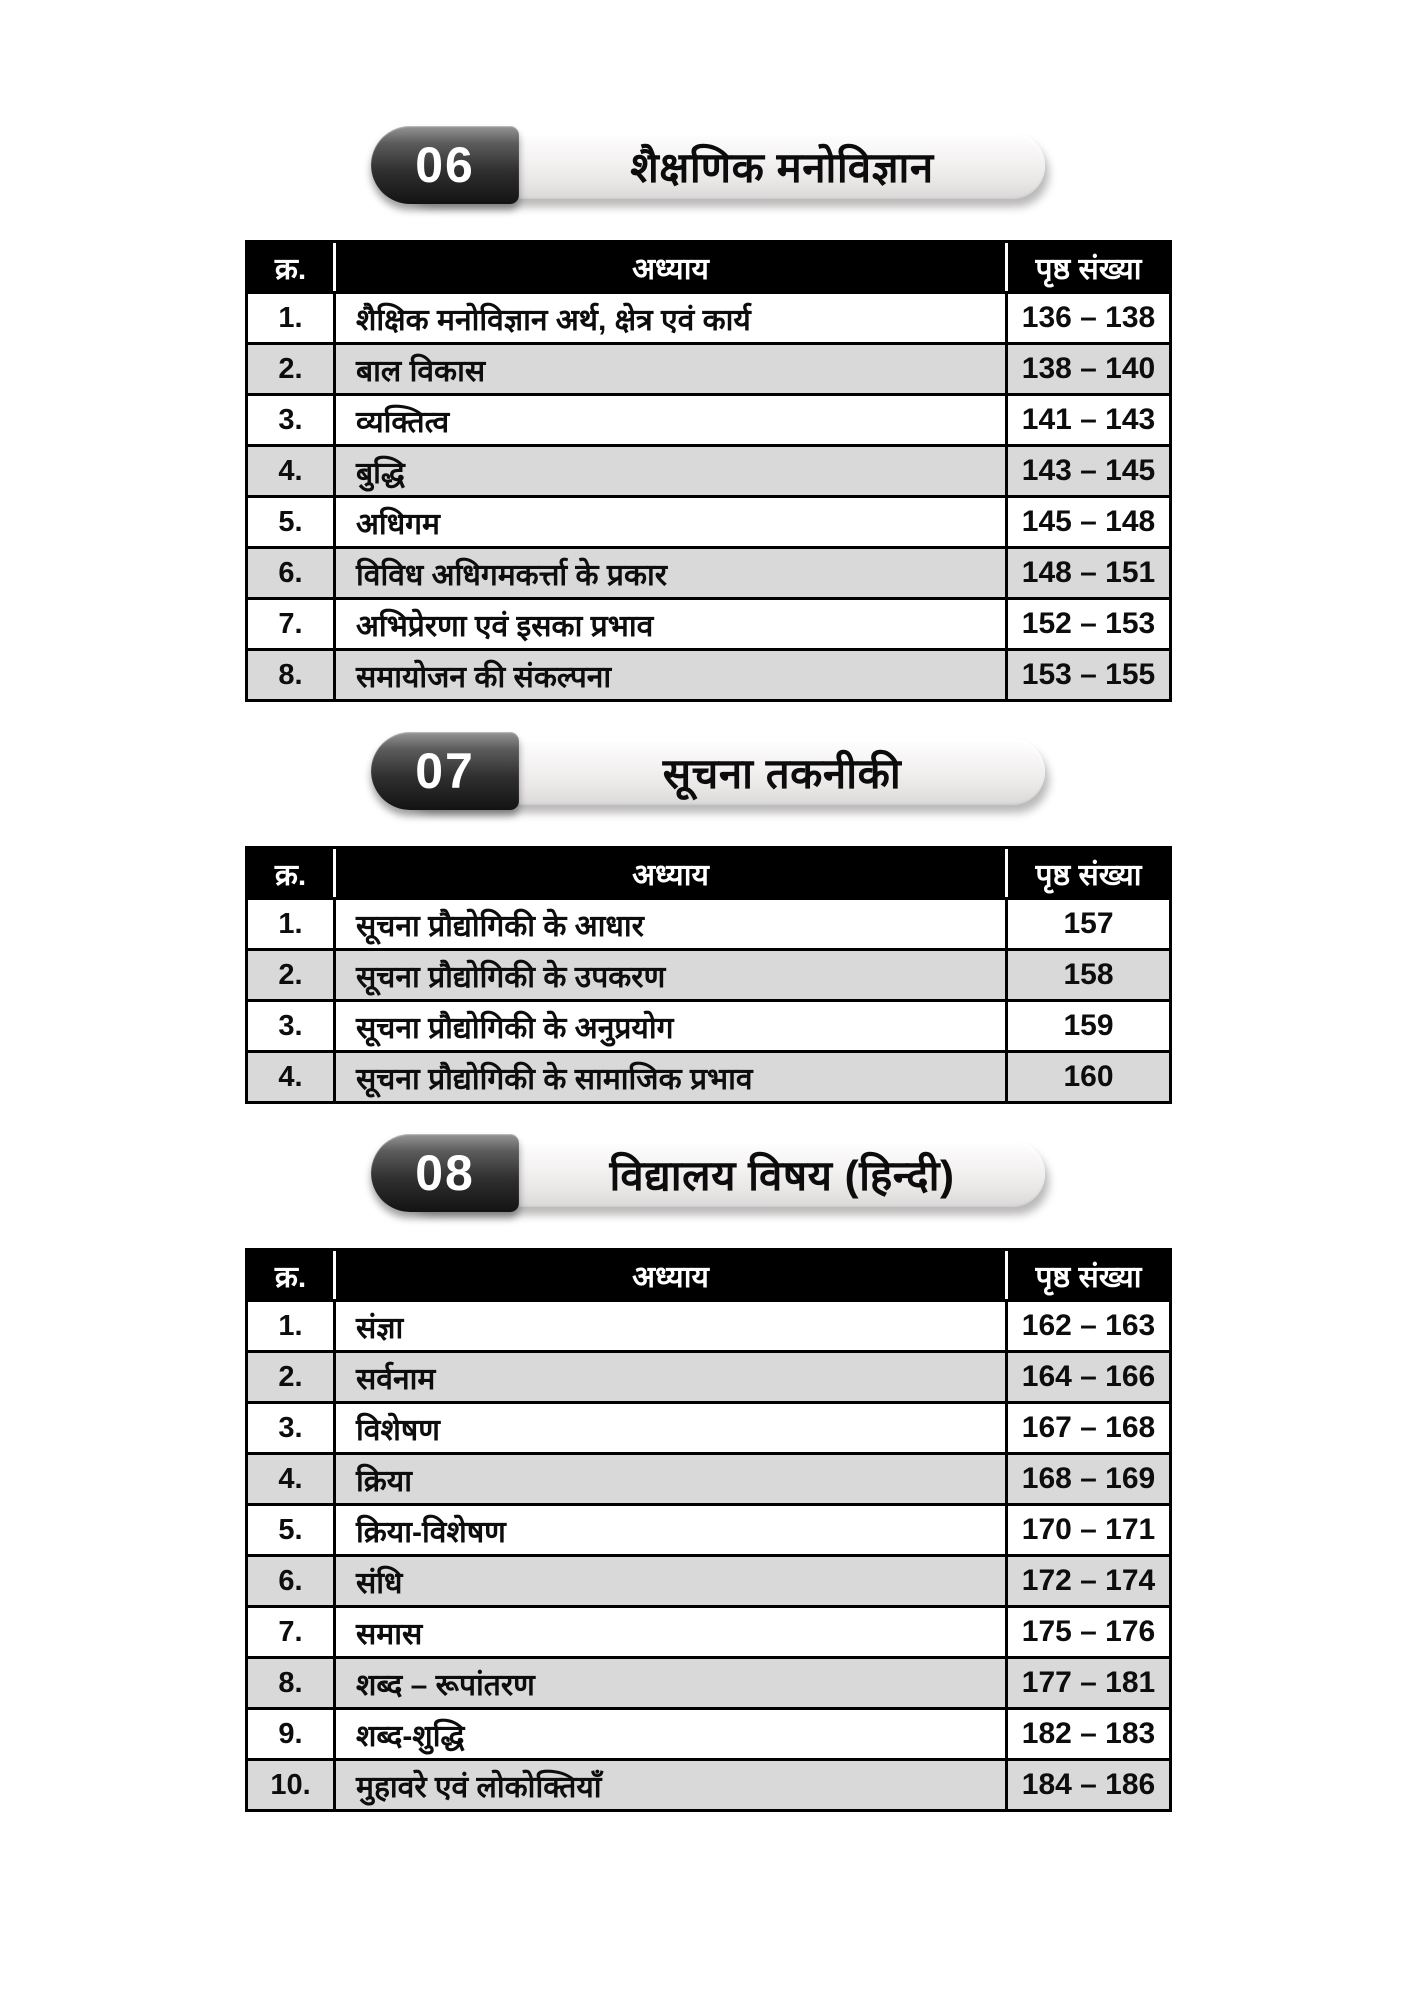 This screenshot has height=2000, width=1414. I want to click on section-number: 07, so click(445, 771).